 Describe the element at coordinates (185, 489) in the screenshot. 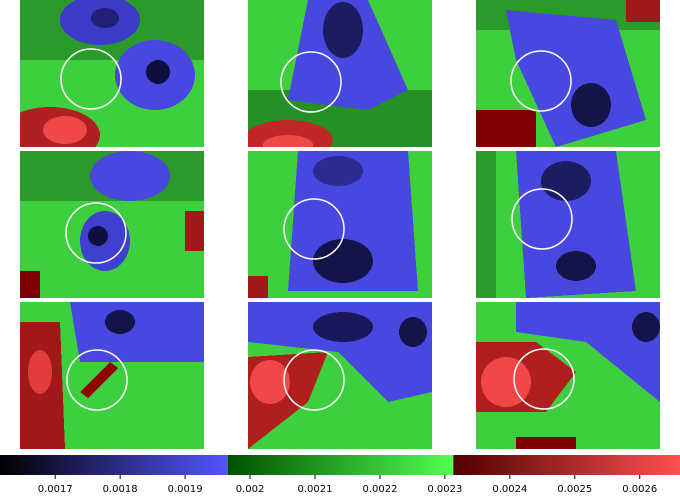

I see `tick-label: 0.0019` at that location.